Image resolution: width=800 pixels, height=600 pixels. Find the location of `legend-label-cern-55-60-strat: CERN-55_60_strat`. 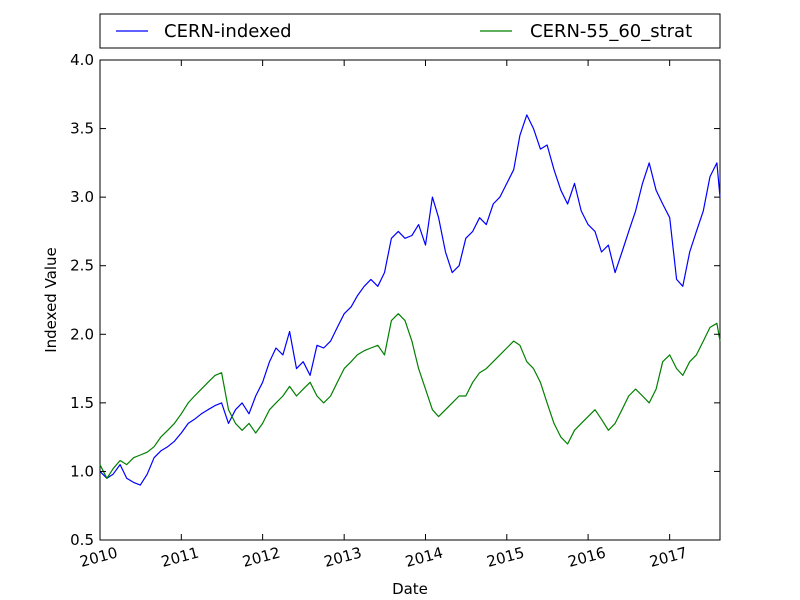

legend-label-cern-55-60-strat: CERN-55_60_strat is located at coordinates (611, 31).